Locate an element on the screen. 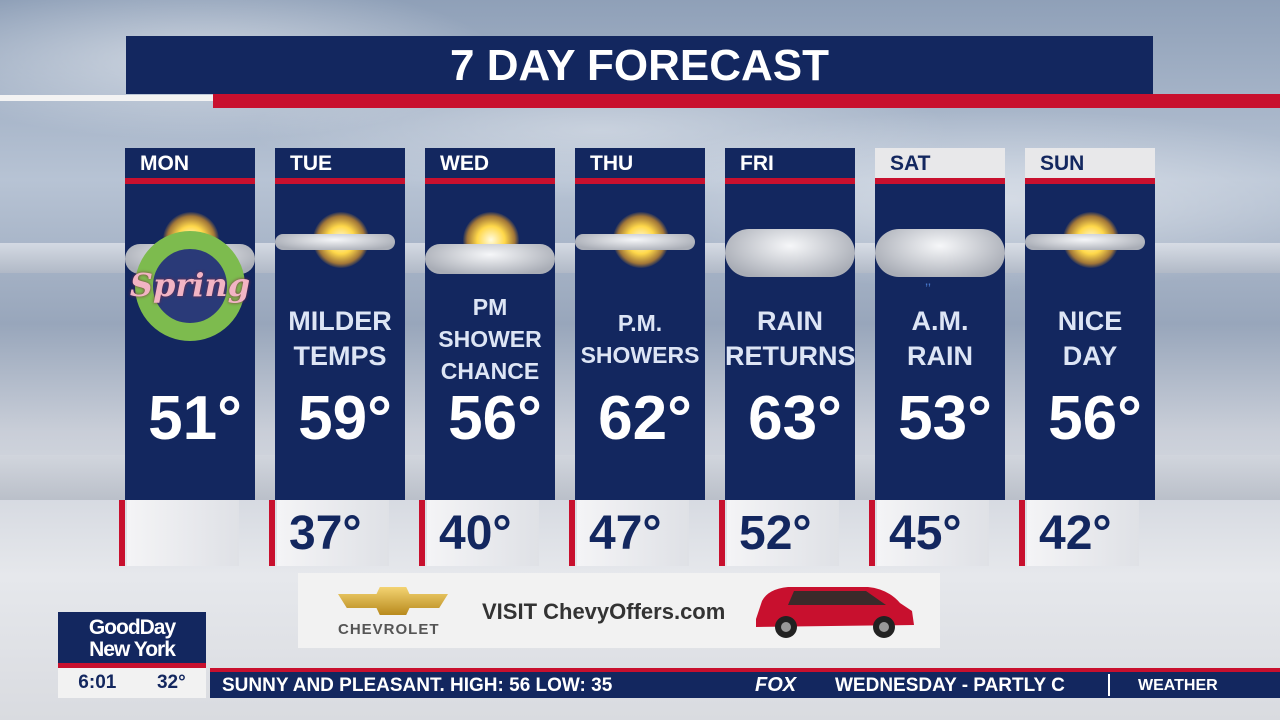 The height and width of the screenshot is (720, 1280). forecast-day-sat: SAT ’’ A.M. RAIN 53° is located at coordinates (940, 324).